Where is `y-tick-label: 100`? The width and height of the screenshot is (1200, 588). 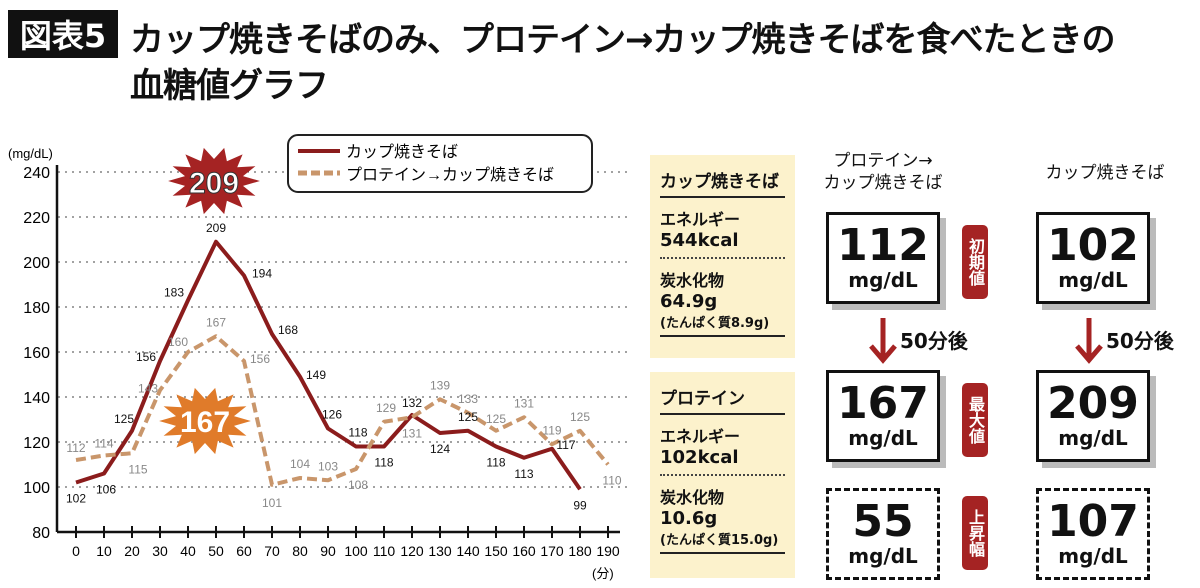 y-tick-label: 100 is located at coordinates (36, 488).